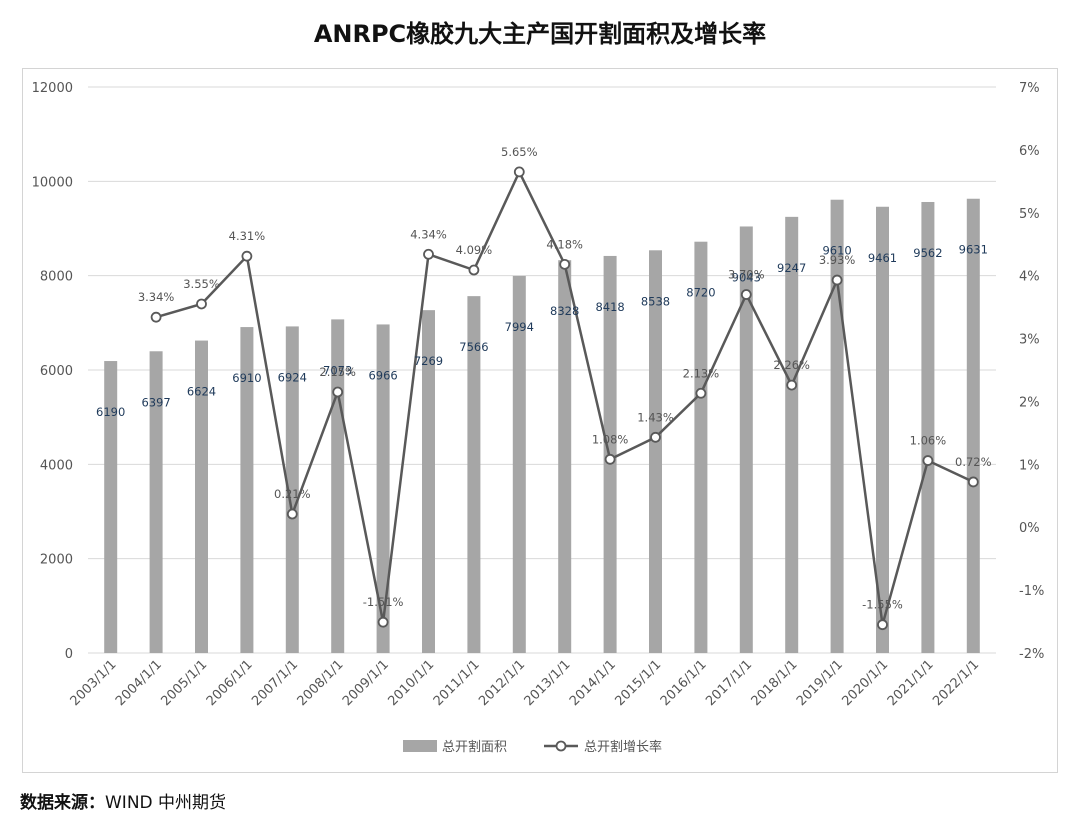  Describe the element at coordinates (1029, 277) in the screenshot. I see `y-right-tick-label: 4%` at that location.